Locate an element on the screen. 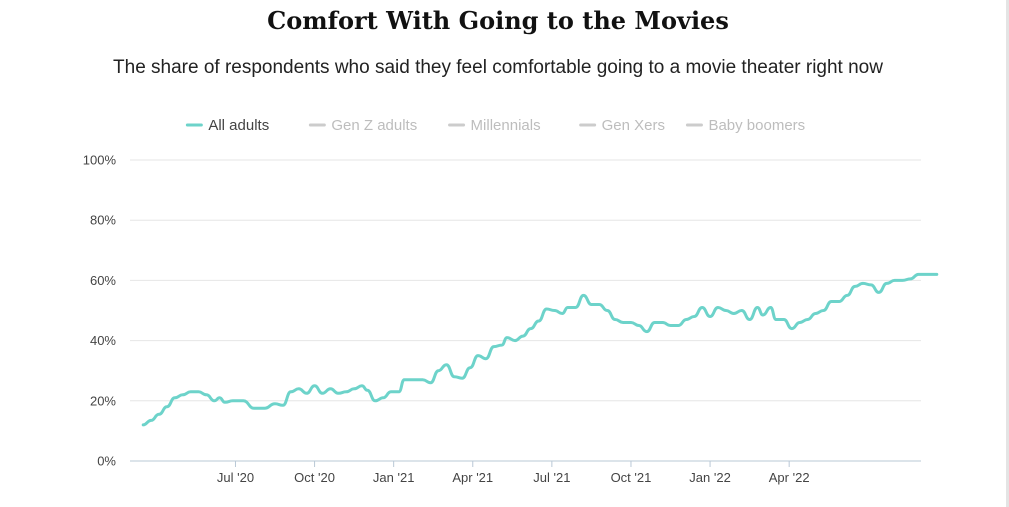 Image resolution: width=1009 pixels, height=507 pixels. legend-item-millennials: Millennials is located at coordinates (494, 125).